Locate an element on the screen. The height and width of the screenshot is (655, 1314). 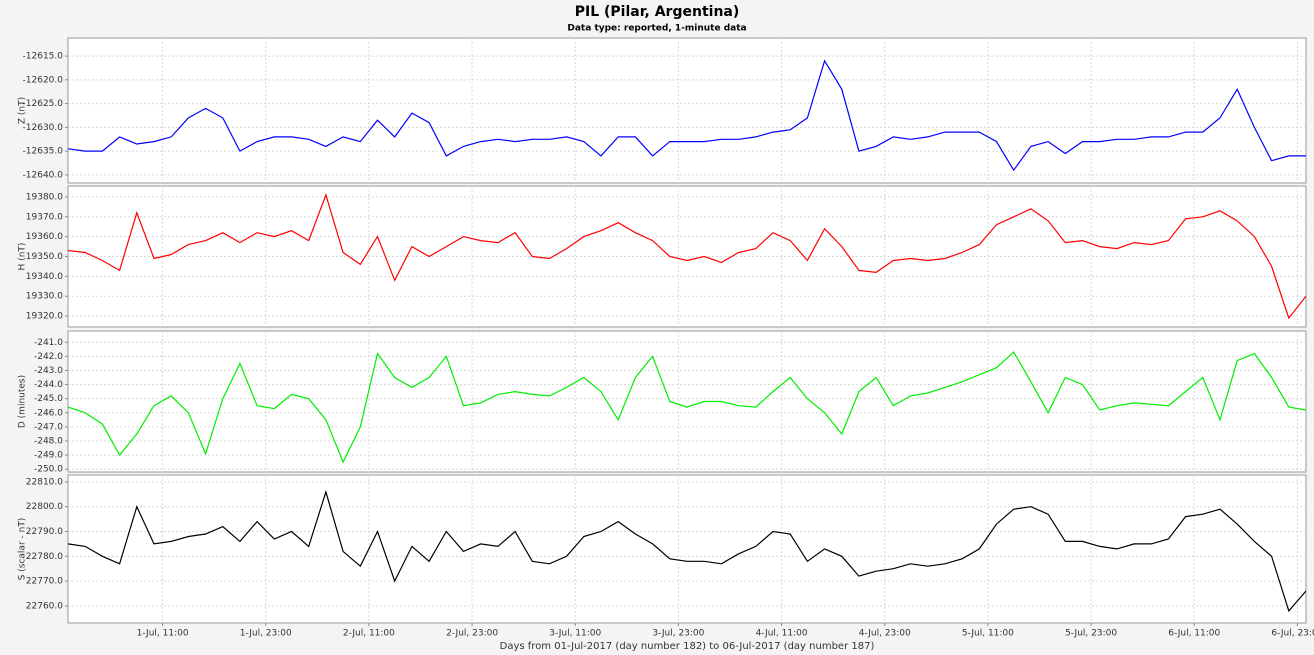
x-tick-label: 5-Jul, 11:00 is located at coordinates (988, 634).